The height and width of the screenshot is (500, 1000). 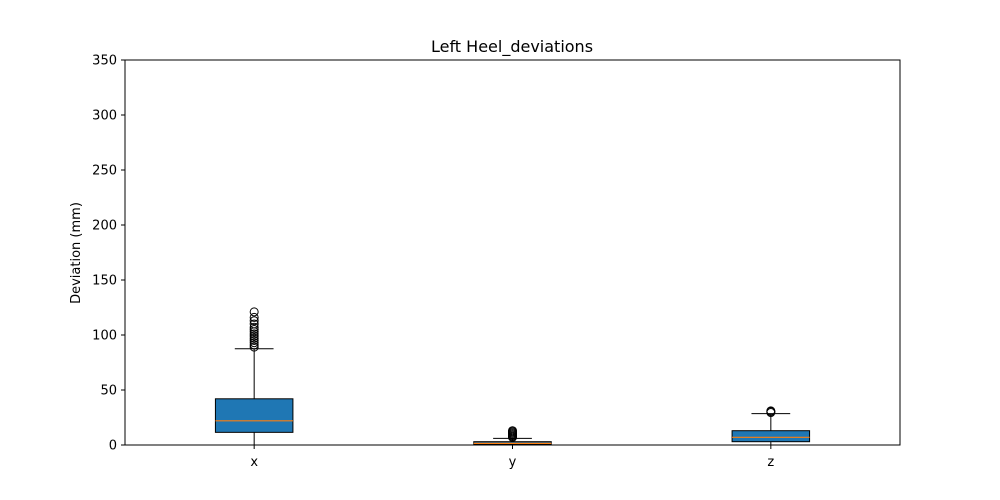 I want to click on y-tick-label: 0, so click(x=113, y=446).